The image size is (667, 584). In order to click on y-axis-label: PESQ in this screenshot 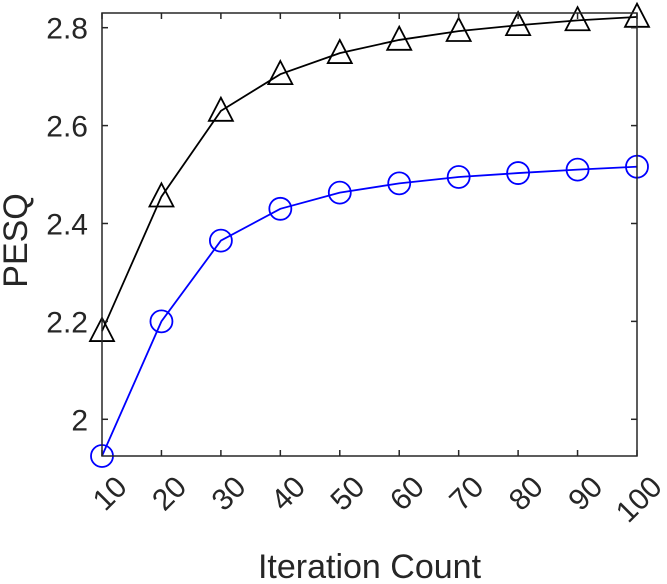, I will do `click(17, 240)`.